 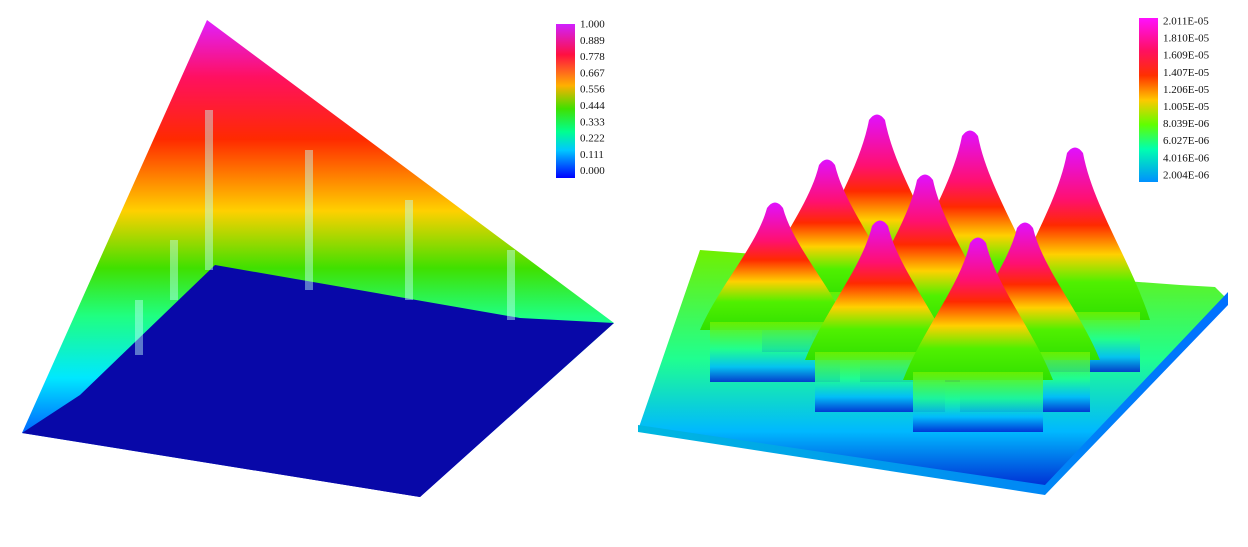 I want to click on colorbar-label: 6.027E-06, so click(x=1186, y=141).